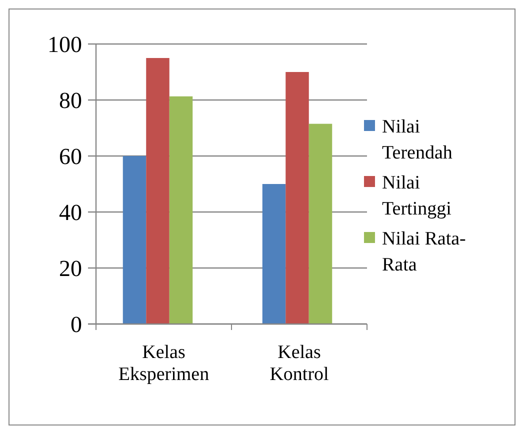 The image size is (524, 434). I want to click on legend-label: Nilai Rata-Rata, so click(424, 252).